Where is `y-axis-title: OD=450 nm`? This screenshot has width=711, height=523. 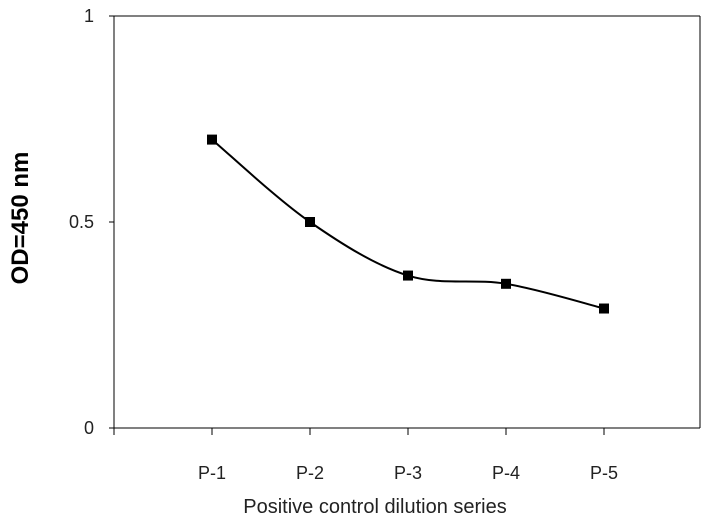 y-axis-title: OD=450 nm is located at coordinates (20, 218).